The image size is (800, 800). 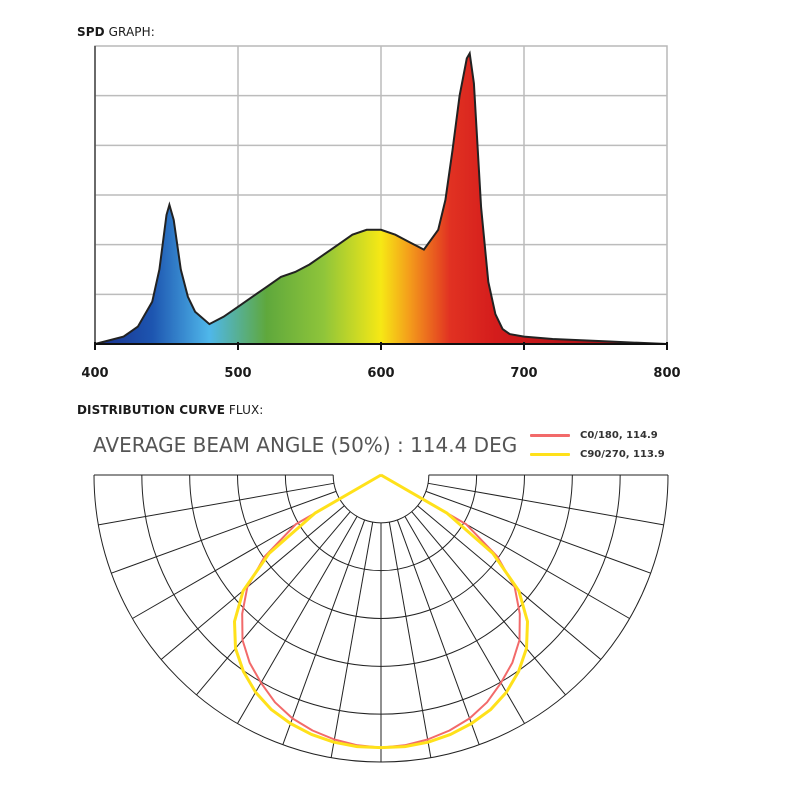 What do you see at coordinates (305, 445) in the screenshot?
I see `beam-angle-label: AVERAGE BEAM ANGLE (50%) : 114.4 DEG` at bounding box center [305, 445].